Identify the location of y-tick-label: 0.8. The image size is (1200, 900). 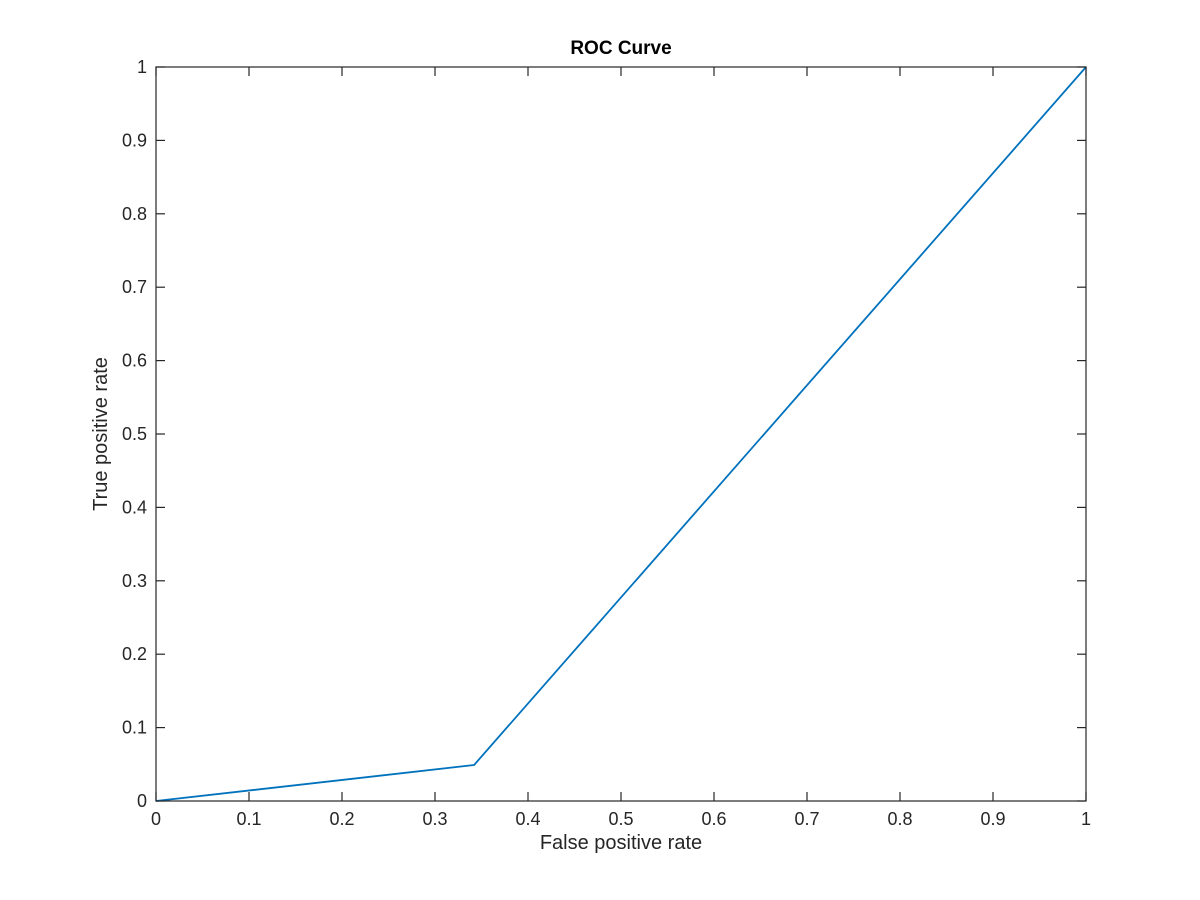
(134, 214).